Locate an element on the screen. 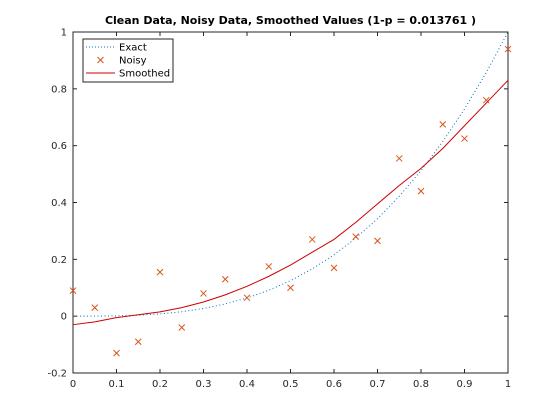  y-tick-label: 0 is located at coordinates (64, 317).